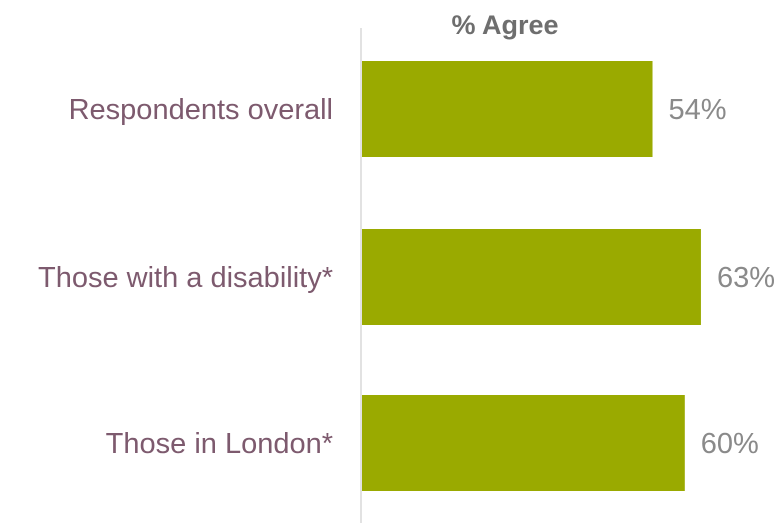 The width and height of the screenshot is (783, 523). I want to click on value-label: 54%, so click(698, 110).